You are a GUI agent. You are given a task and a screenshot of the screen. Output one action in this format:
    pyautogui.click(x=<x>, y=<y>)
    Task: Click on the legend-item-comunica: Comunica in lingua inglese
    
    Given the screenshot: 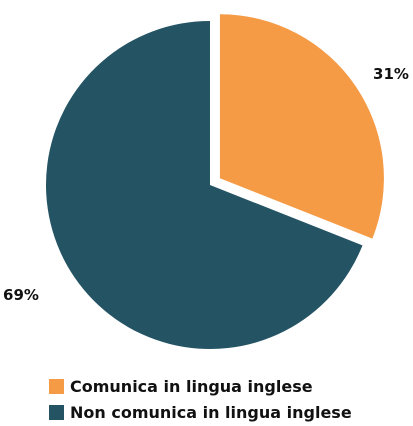 What is the action you would take?
    pyautogui.click(x=231, y=386)
    